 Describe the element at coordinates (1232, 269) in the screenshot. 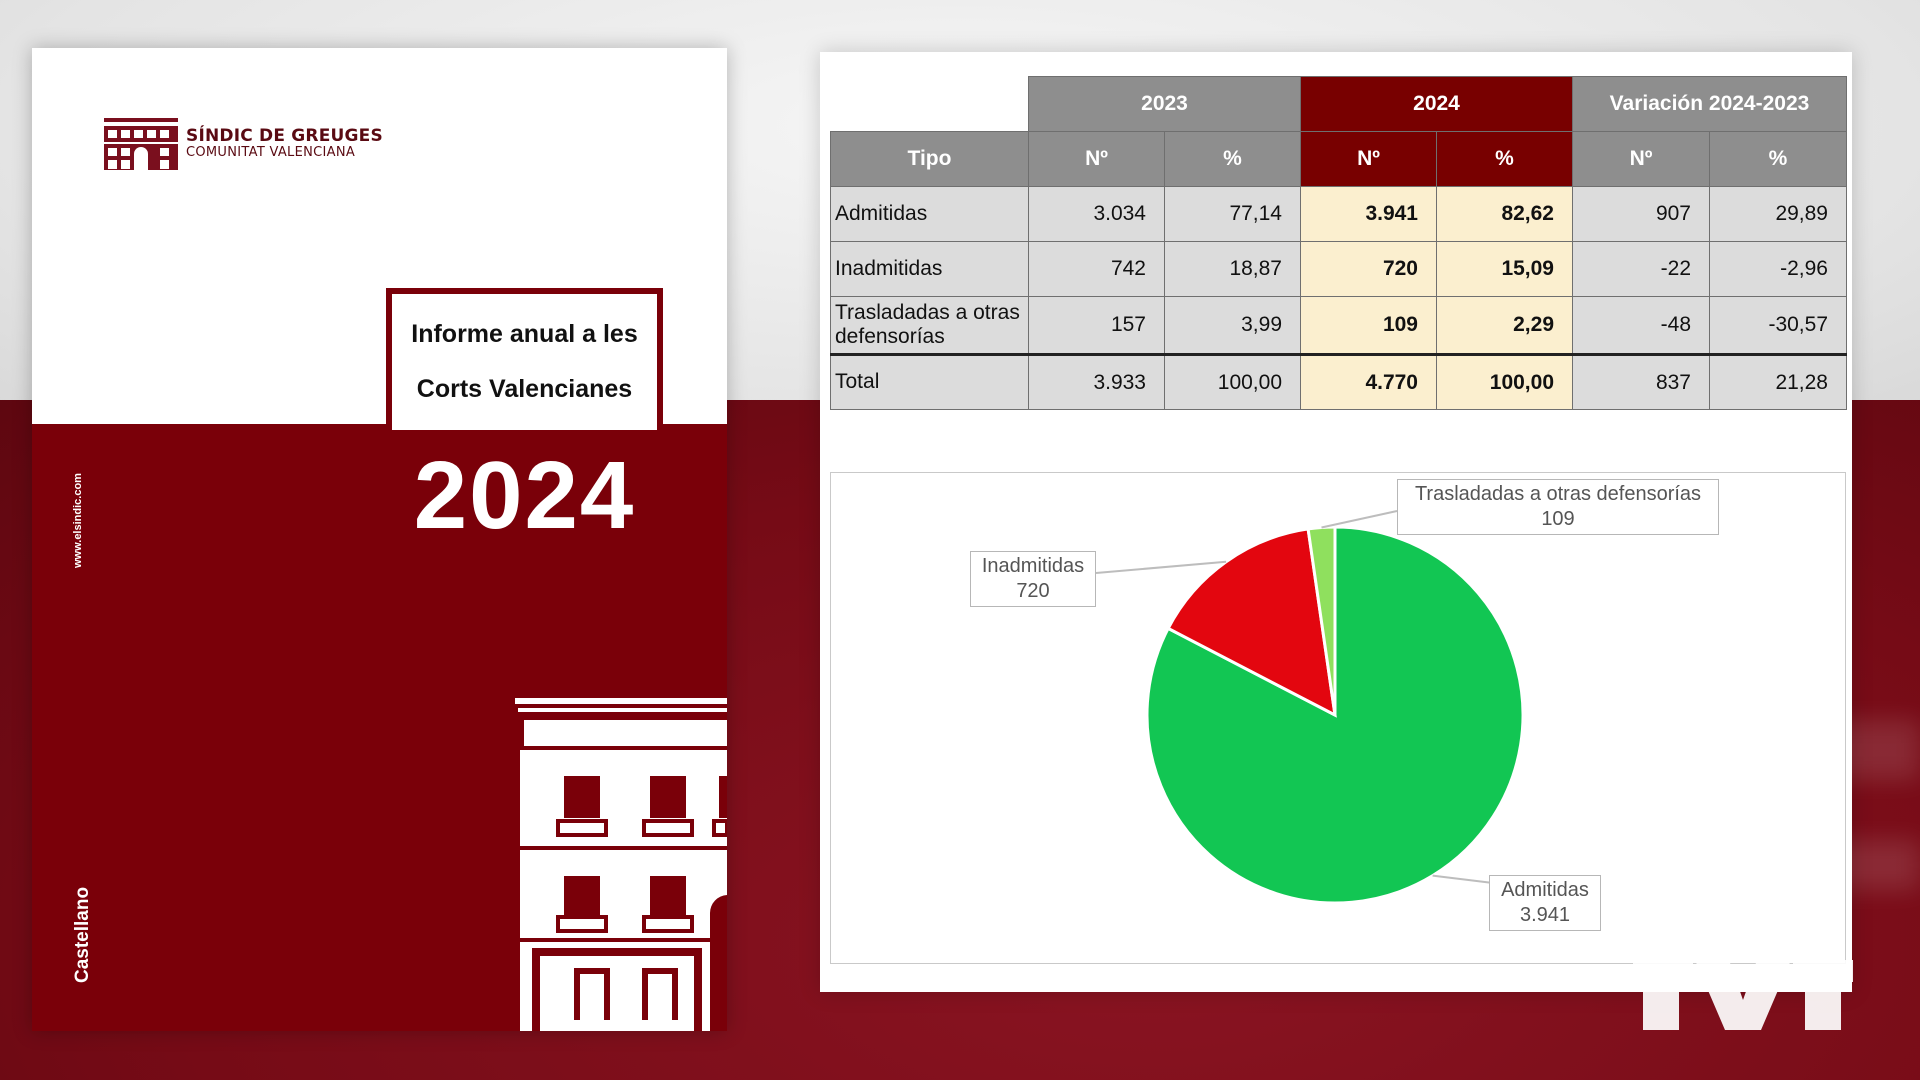

I see `cell-pct-2023: 18,87` at that location.